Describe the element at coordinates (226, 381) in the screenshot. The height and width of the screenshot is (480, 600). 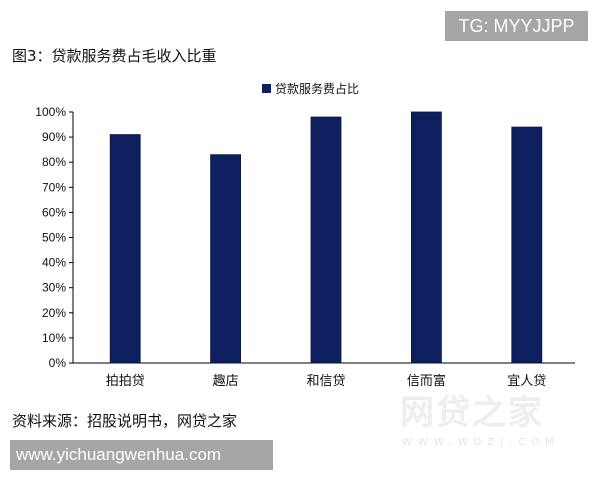
I see `x-tick-label: 趣店` at that location.